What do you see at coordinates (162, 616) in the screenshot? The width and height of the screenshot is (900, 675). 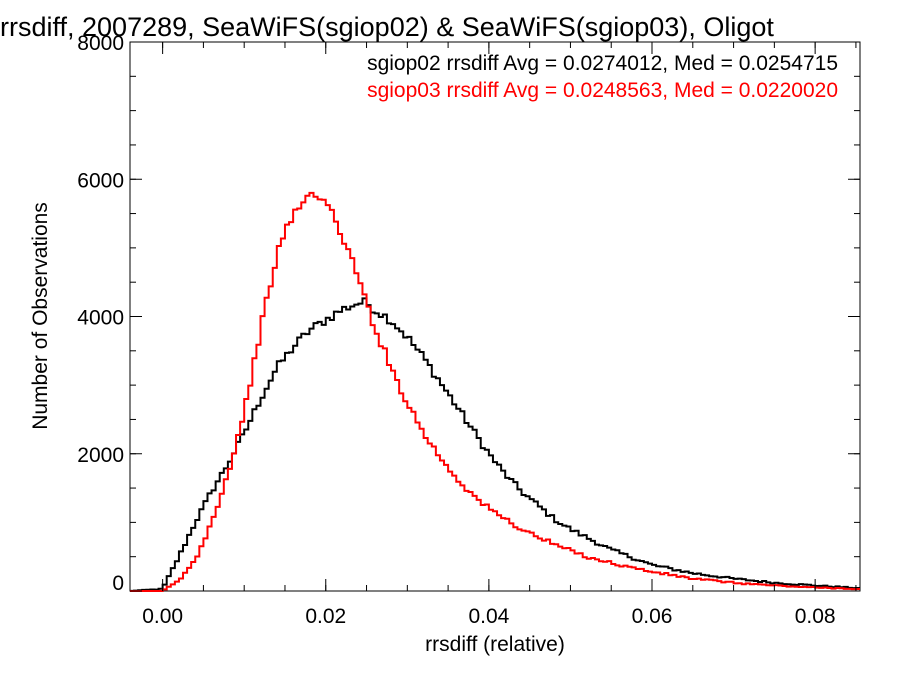 I see `x-tick-label: 0.00` at bounding box center [162, 616].